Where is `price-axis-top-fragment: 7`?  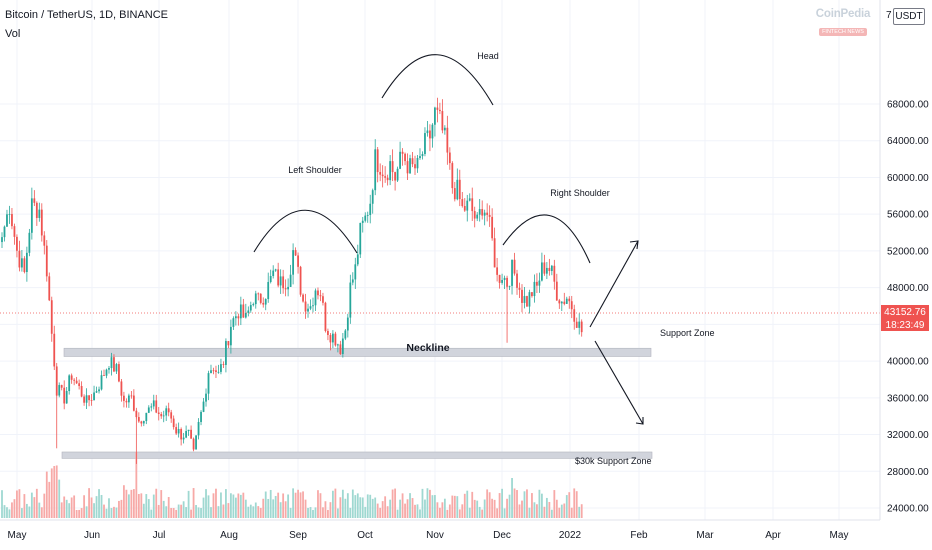 price-axis-top-fragment: 7 is located at coordinates (889, 15).